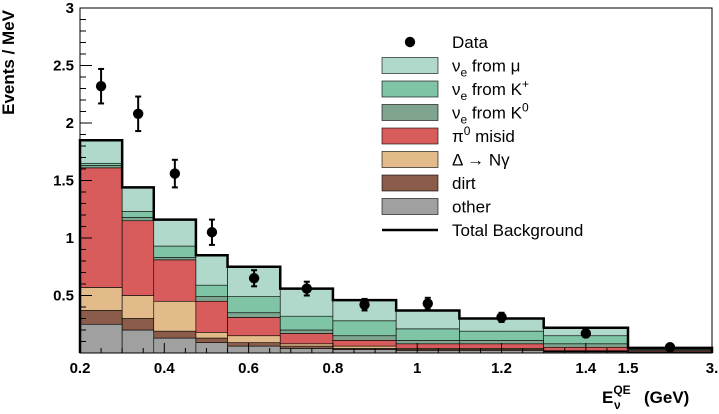 This screenshot has width=719, height=414. What do you see at coordinates (445, 160) in the screenshot?
I see `legend-entry-n: Δ → Nγ` at bounding box center [445, 160].